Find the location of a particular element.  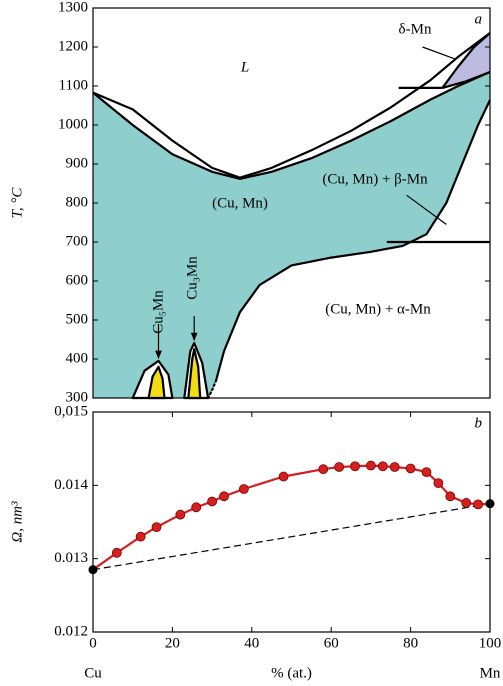

x-tick-label: 60 is located at coordinates (331, 643).